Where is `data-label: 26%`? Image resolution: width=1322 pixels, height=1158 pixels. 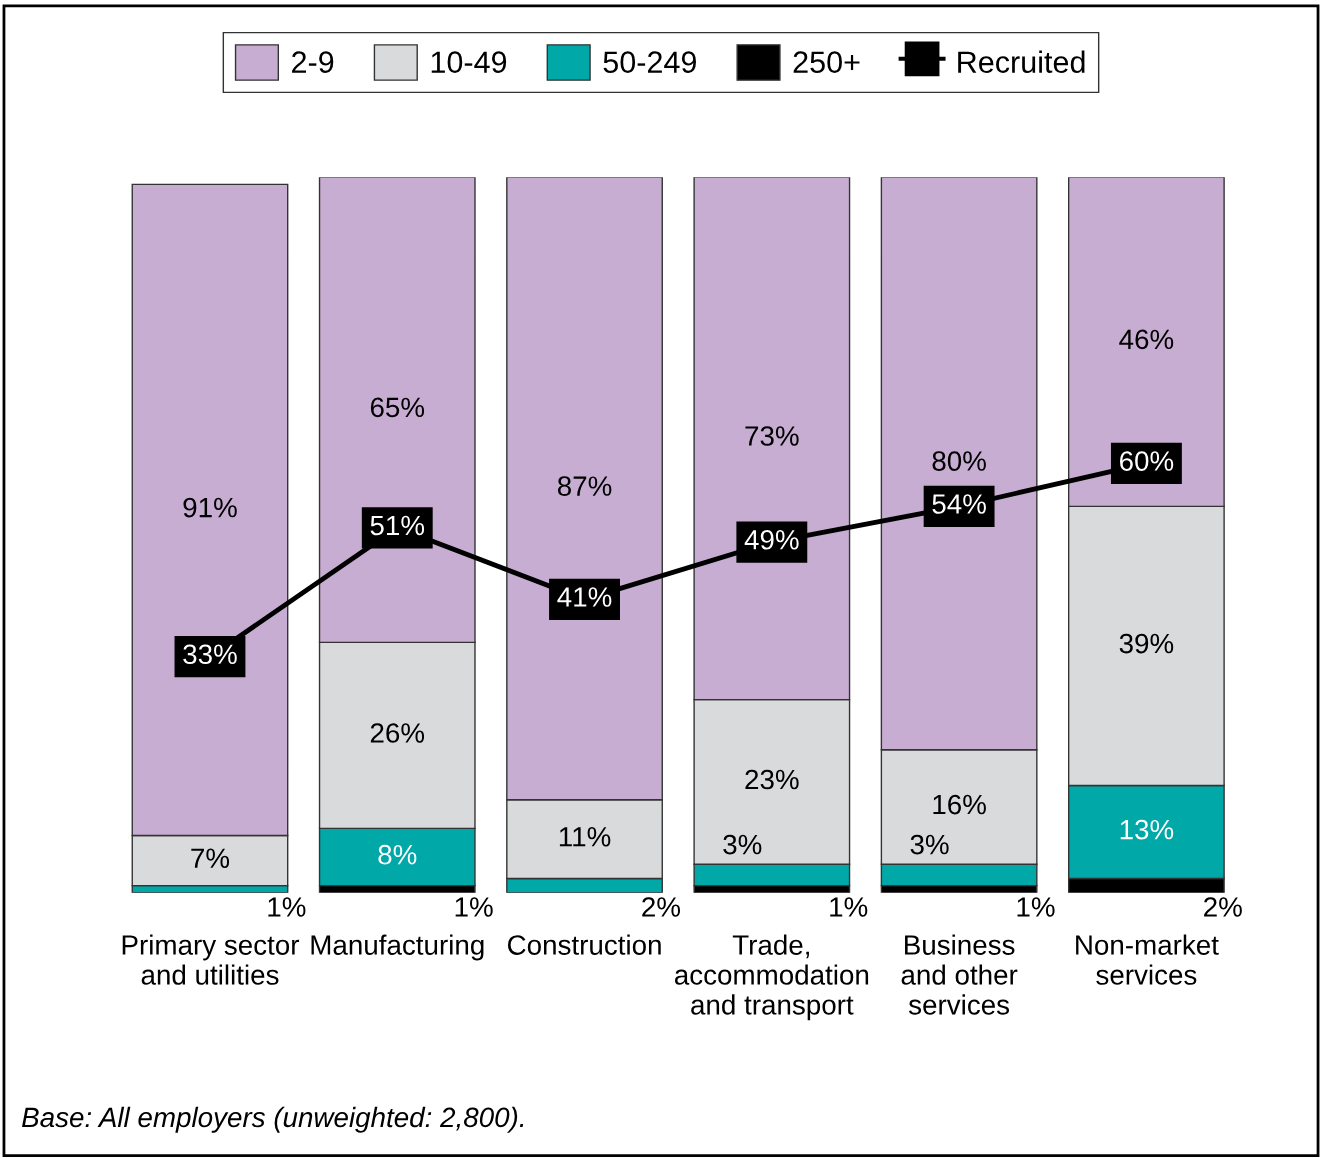
data-label: 26% is located at coordinates (397, 733).